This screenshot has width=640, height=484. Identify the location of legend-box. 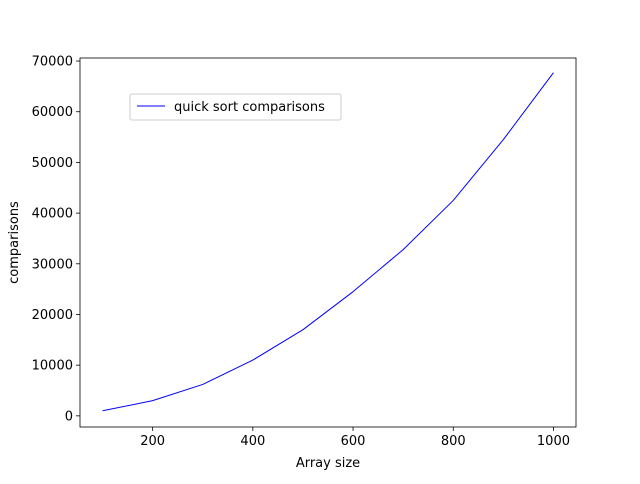
(235, 107).